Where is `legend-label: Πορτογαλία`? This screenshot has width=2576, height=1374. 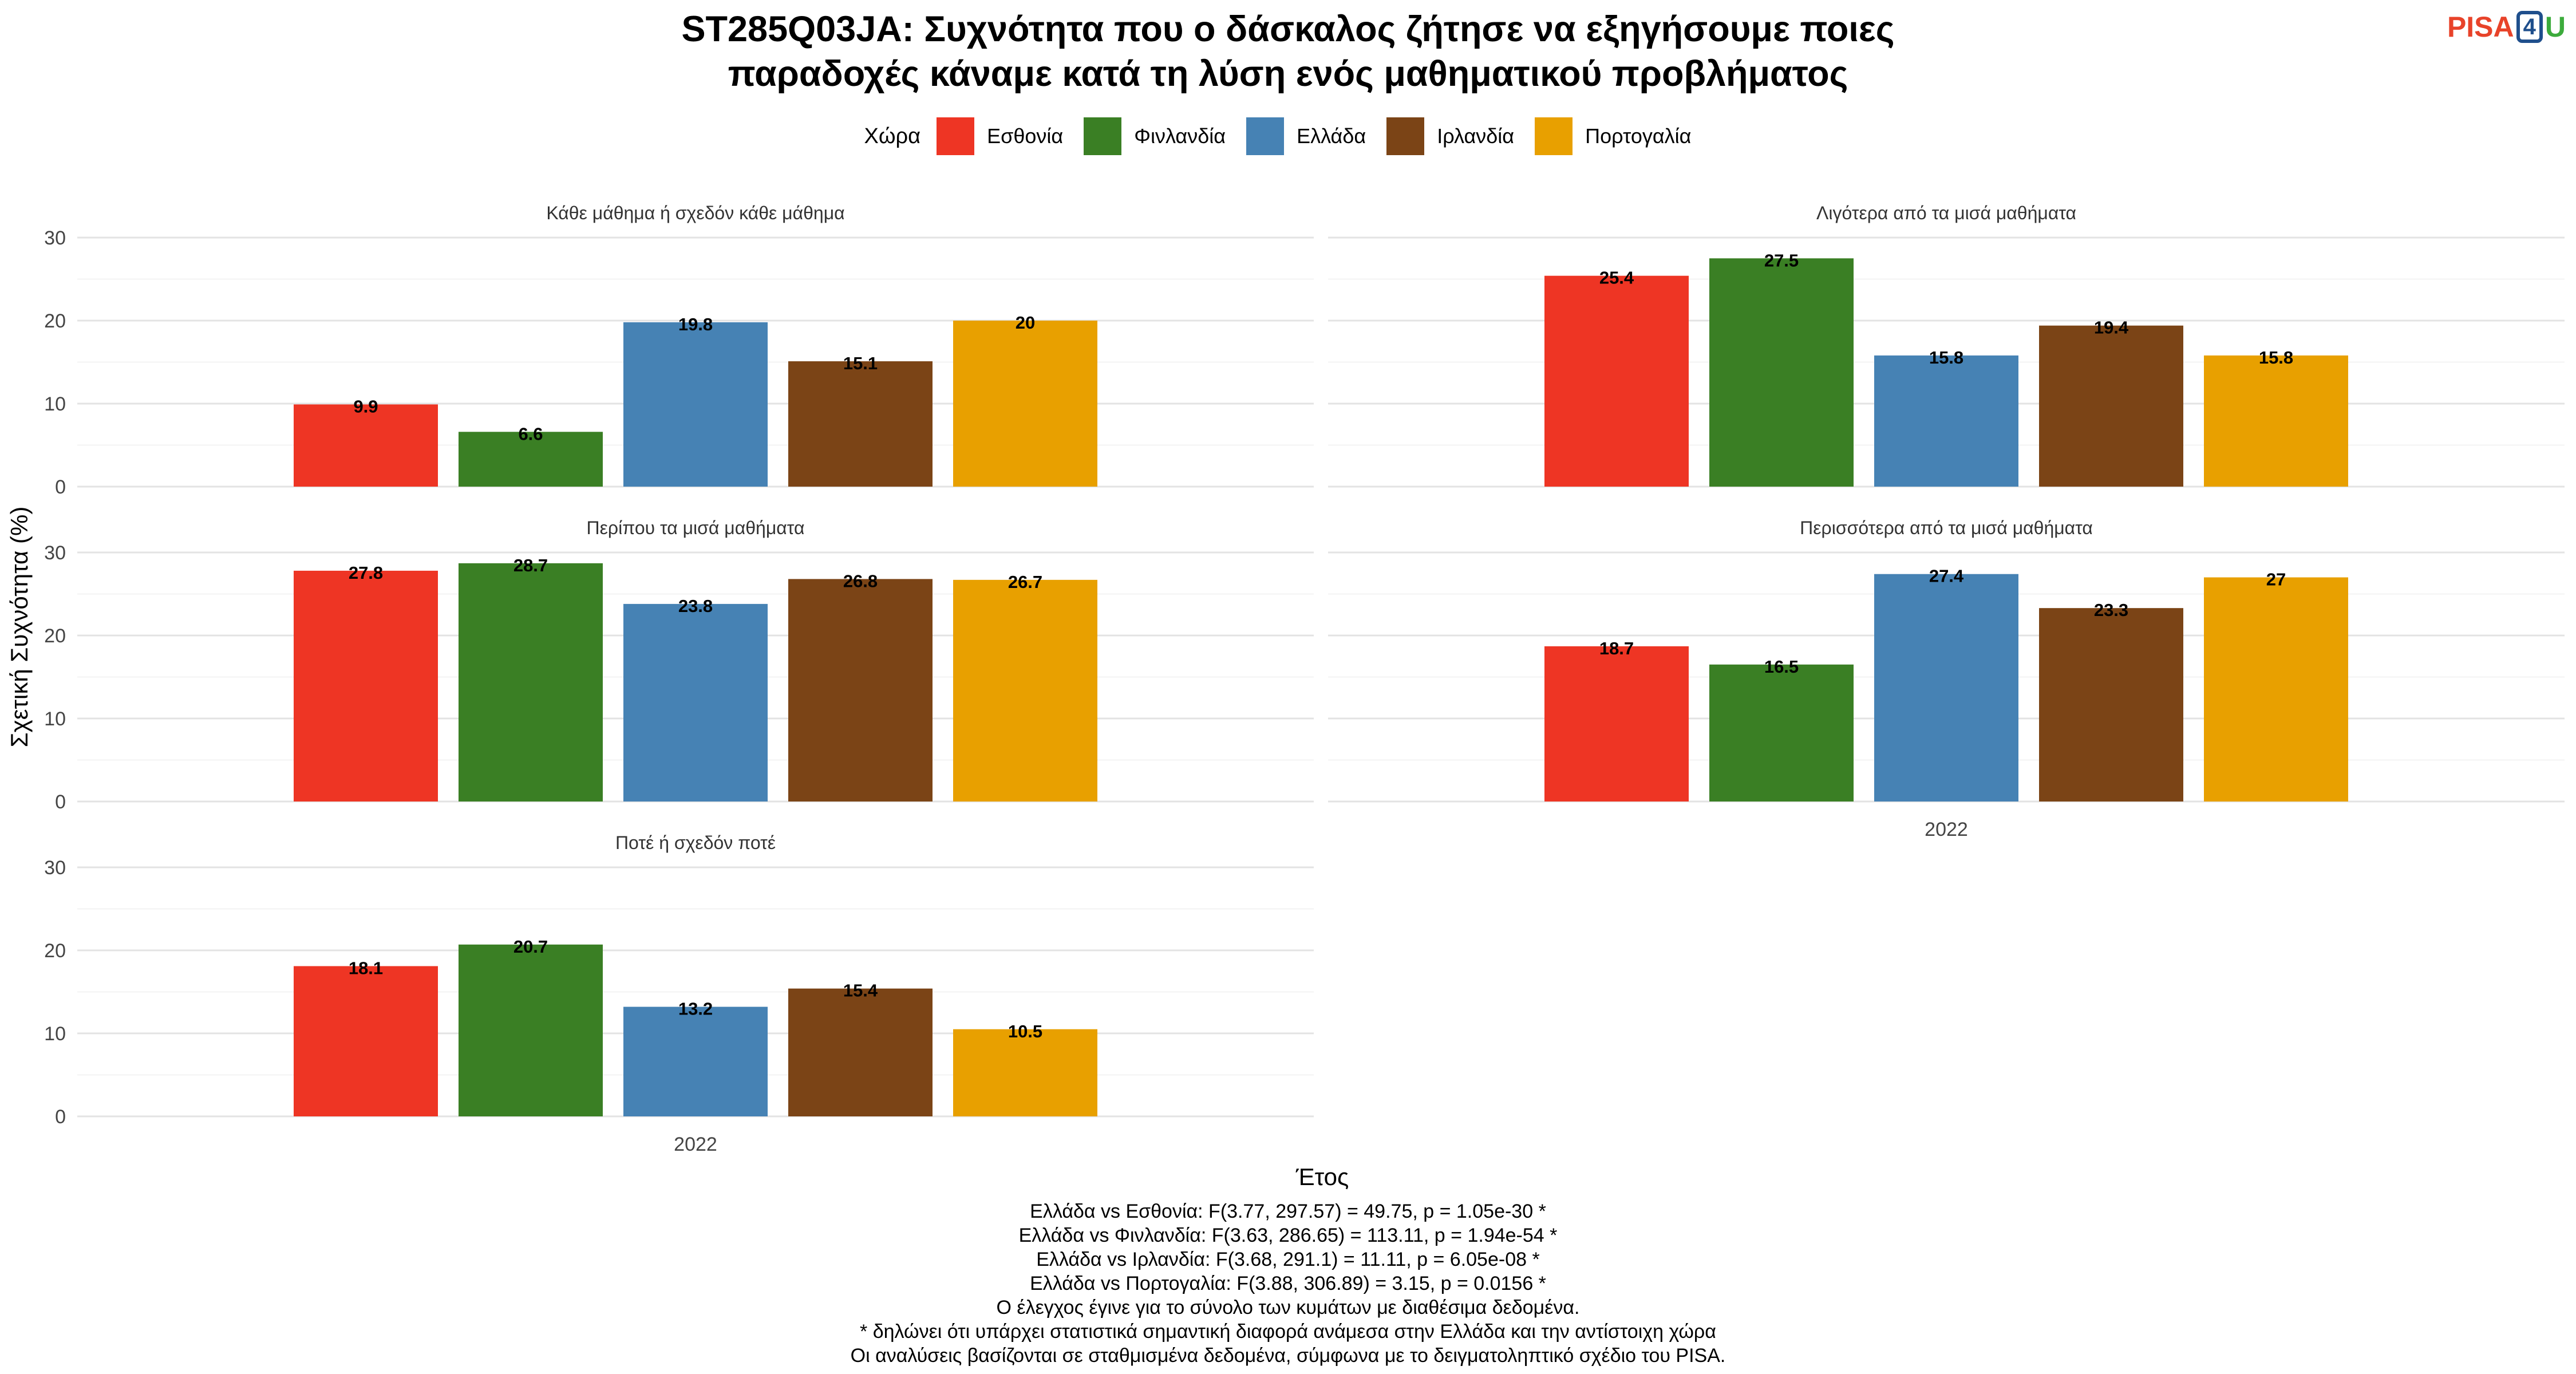
legend-label: Πορτογαλία is located at coordinates (1638, 136).